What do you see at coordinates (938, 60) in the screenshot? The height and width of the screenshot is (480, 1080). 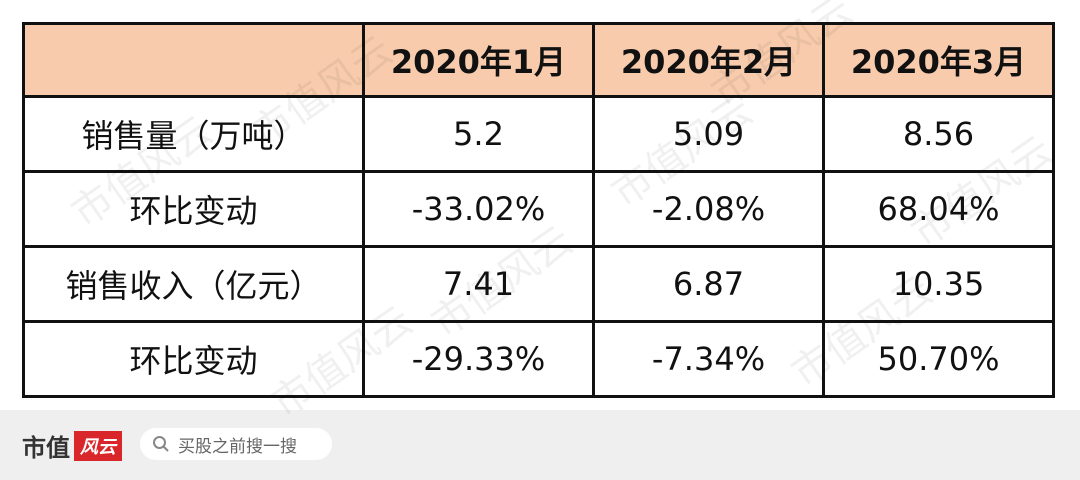 I see `column-header: 2020年3月` at bounding box center [938, 60].